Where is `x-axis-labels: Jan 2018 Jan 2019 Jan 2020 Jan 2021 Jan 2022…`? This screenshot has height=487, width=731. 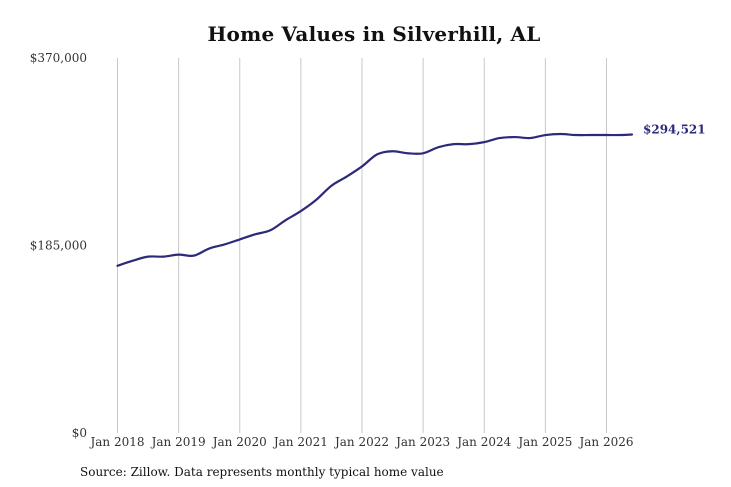 x-axis-labels: Jan 2018 Jan 2019 Jan 2020 Jan 2021 Jan 2022… is located at coordinates (360, 442).